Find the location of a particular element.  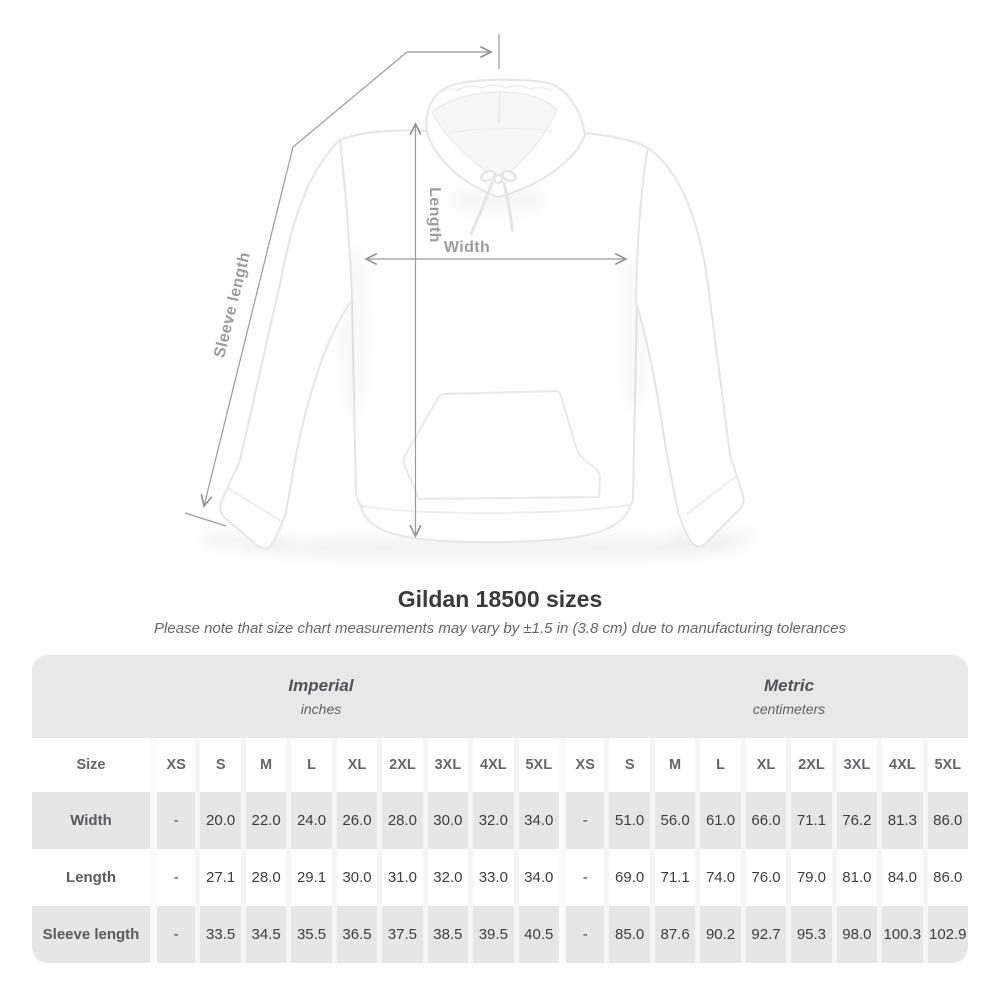

value-cell: 35.5 is located at coordinates (308, 934).